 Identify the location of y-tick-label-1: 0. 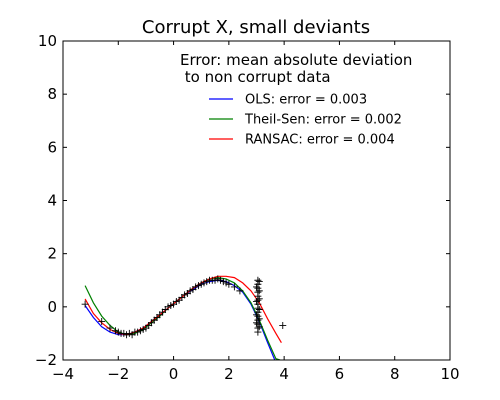
(52, 307).